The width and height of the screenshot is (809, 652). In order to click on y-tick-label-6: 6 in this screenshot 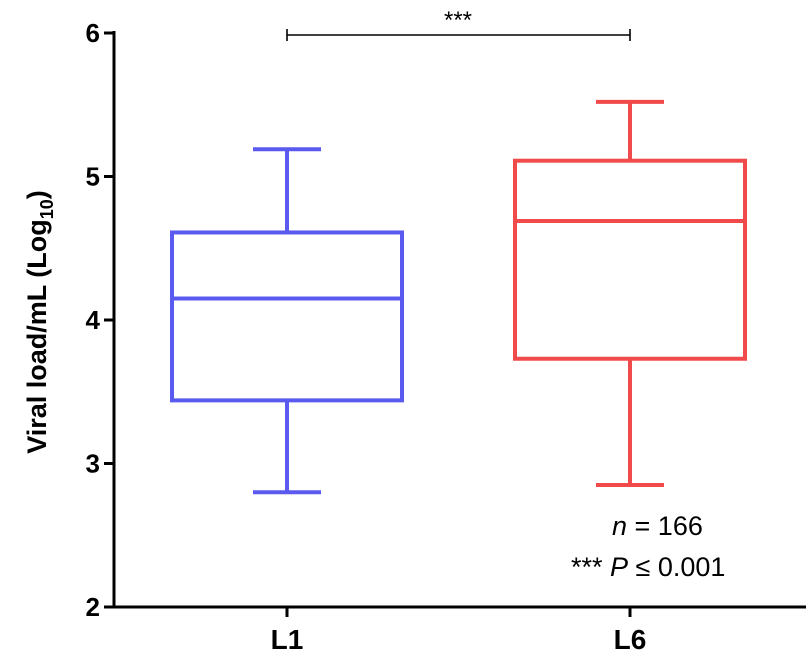, I will do `click(93, 33)`.